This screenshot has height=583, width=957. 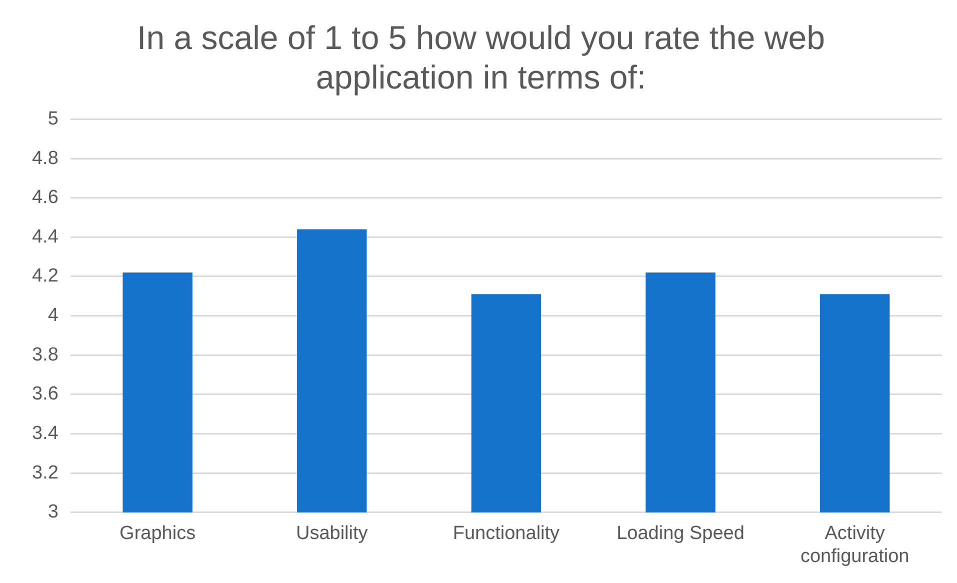 I want to click on y-tick-label: 5, so click(x=53, y=119).